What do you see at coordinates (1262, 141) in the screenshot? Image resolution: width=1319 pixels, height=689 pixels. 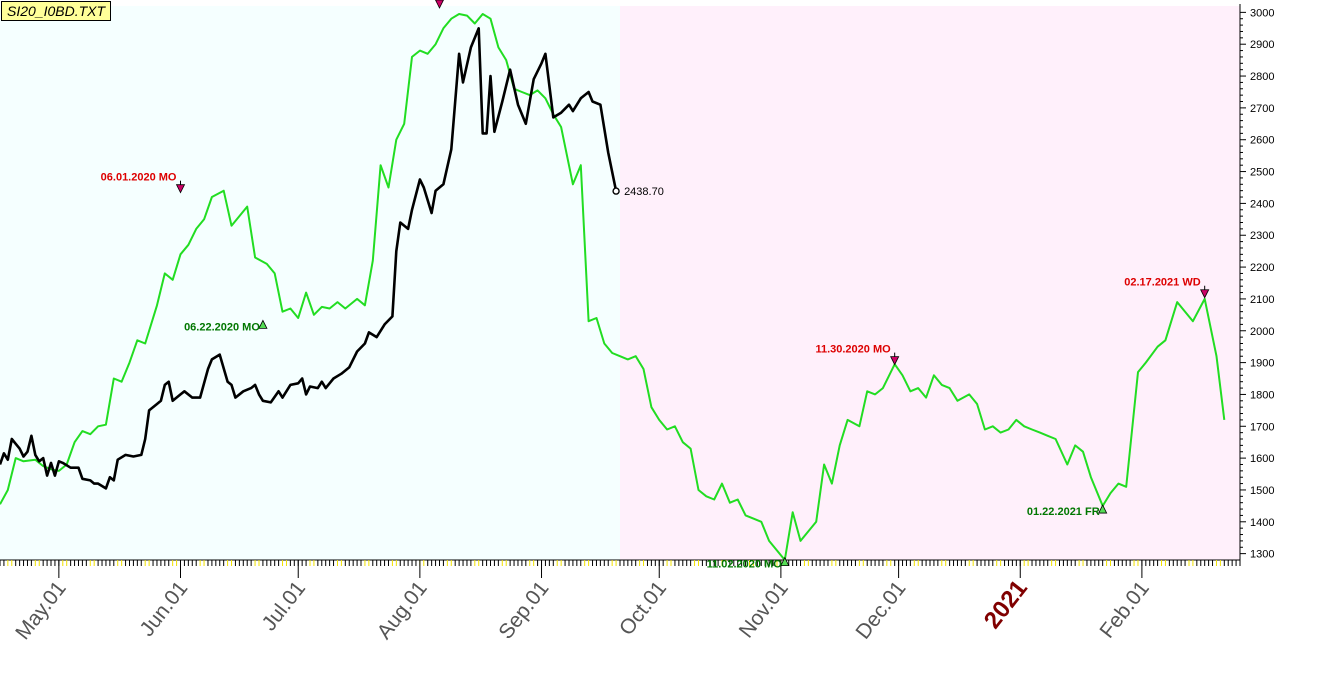 I see `y-tick-label: 2600` at bounding box center [1262, 141].